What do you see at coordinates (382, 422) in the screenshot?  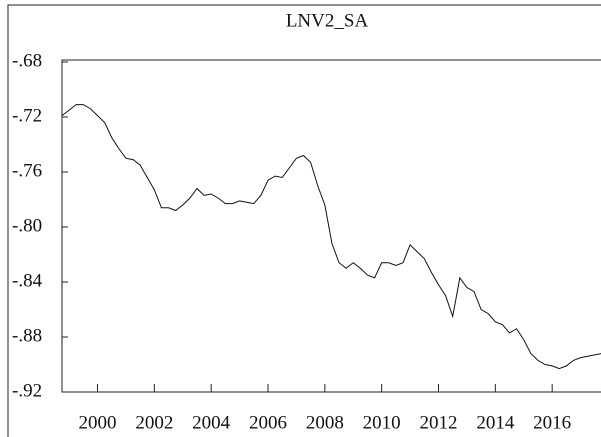 I see `x-tick-label: 2010` at bounding box center [382, 422].